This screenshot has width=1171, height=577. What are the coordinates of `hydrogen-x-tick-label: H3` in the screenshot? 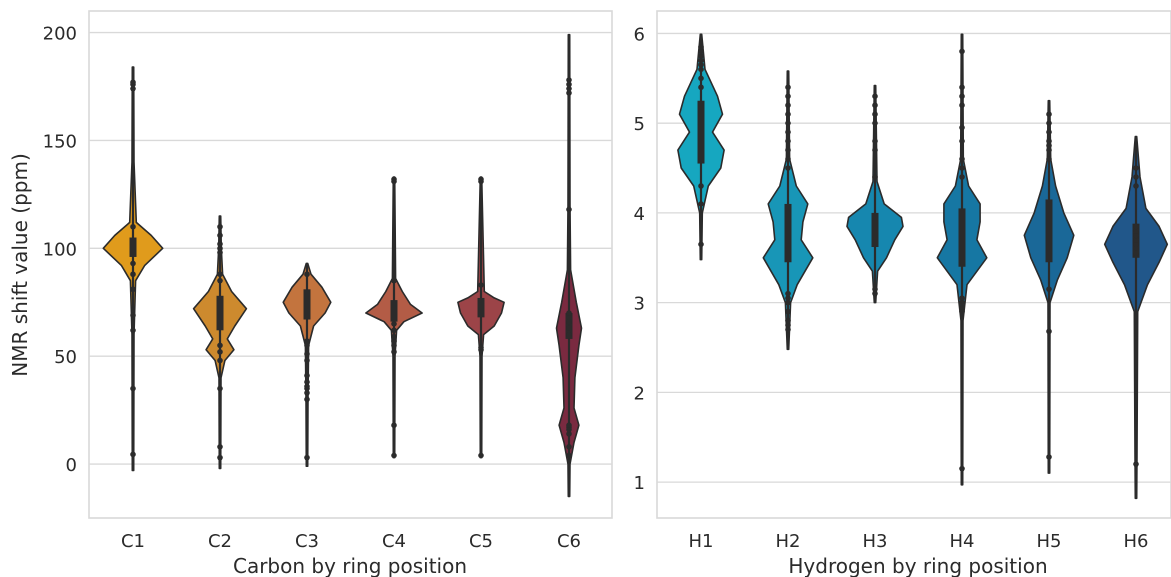 It's located at (875, 541).